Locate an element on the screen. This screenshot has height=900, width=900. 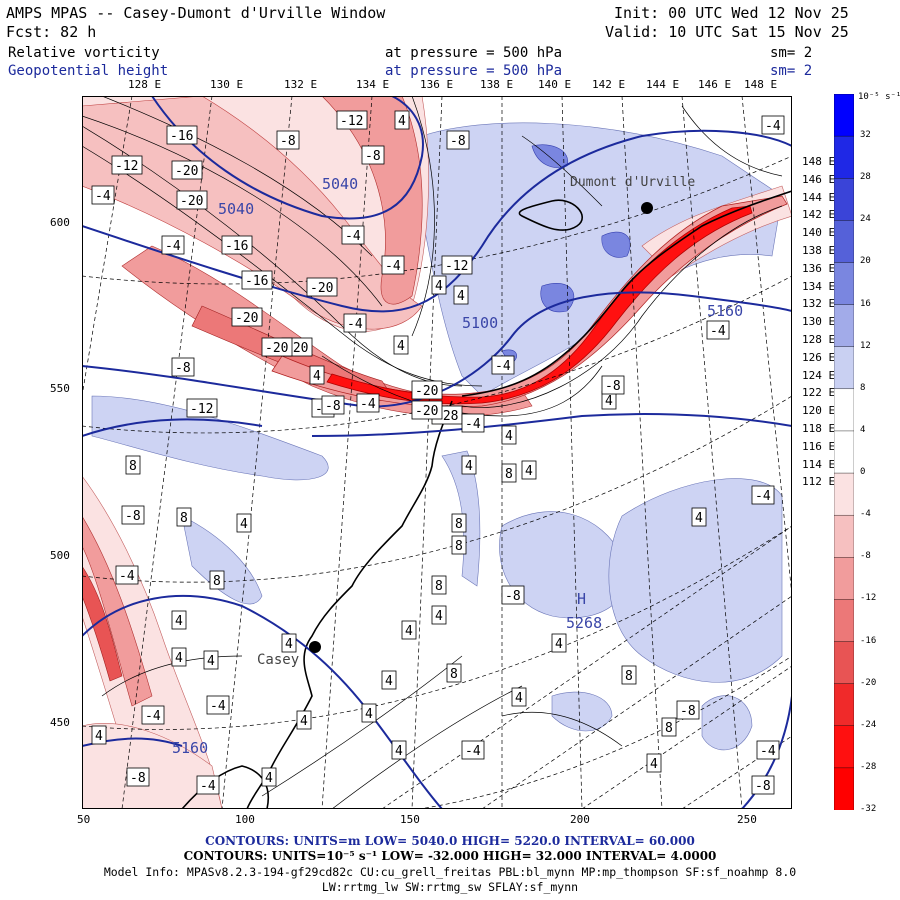
vorticity-label-text: -16 is located at coordinates (236, 246).